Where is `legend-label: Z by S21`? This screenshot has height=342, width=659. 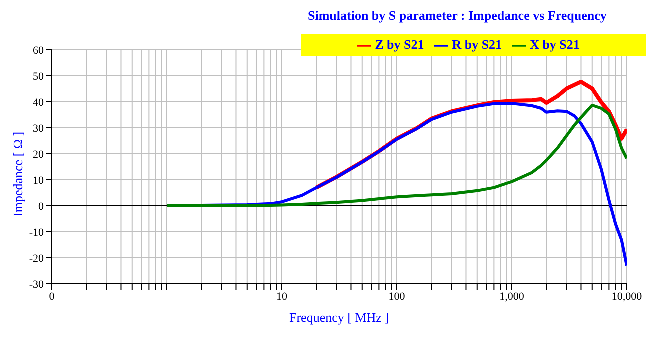
legend-label: Z by S21 is located at coordinates (399, 44).